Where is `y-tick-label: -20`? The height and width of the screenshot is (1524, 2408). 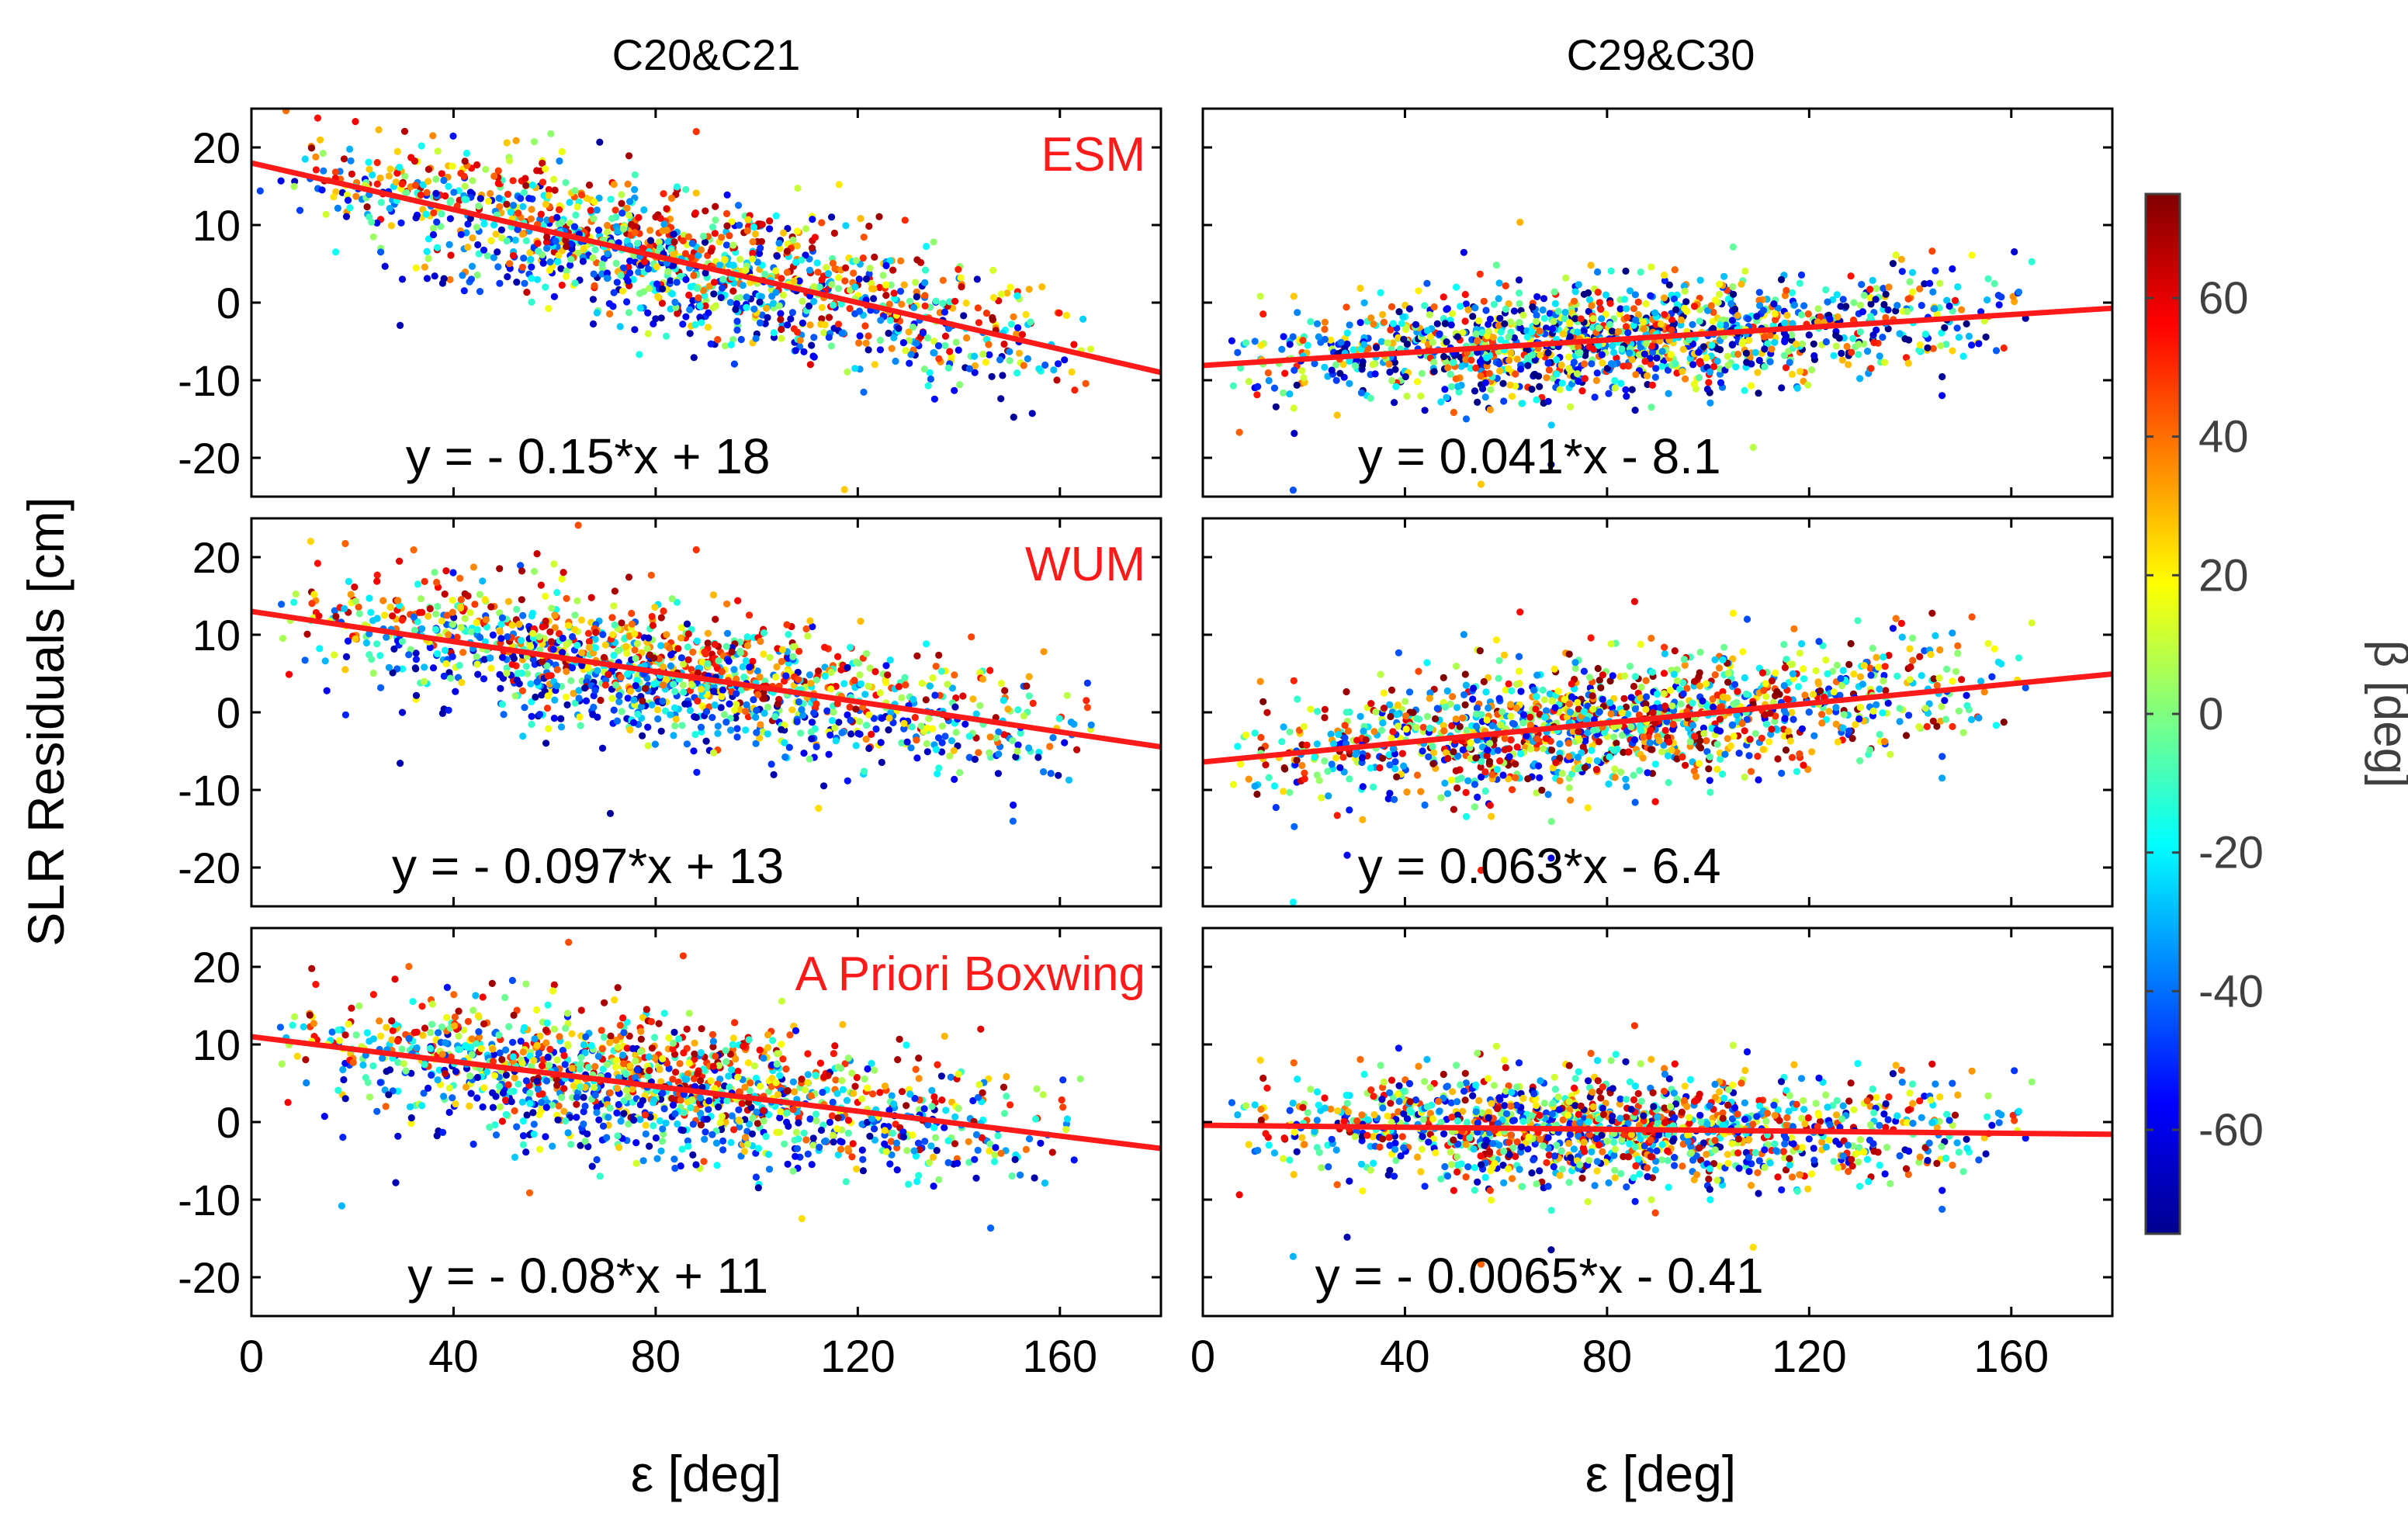 y-tick-label: -20 is located at coordinates (210, 868).